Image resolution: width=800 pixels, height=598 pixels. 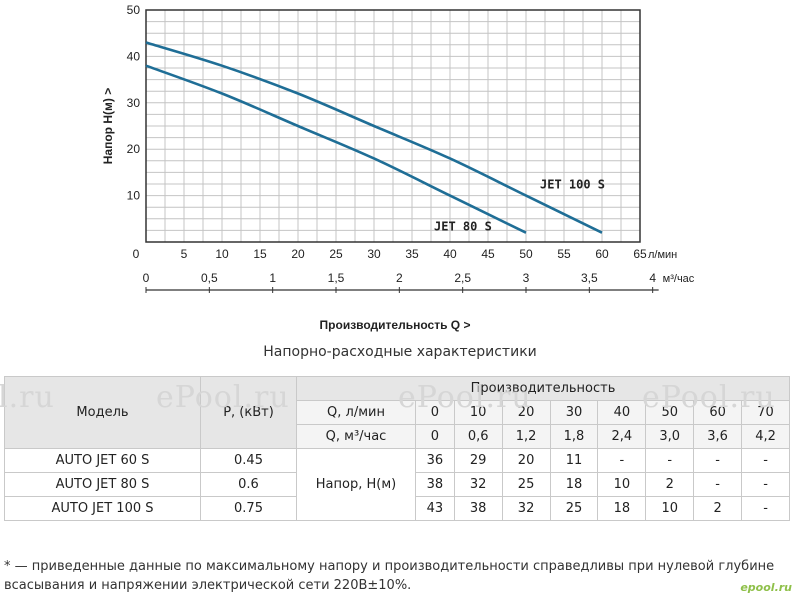 What do you see at coordinates (134, 149) in the screenshot?
I see `y-tick-label: 20` at bounding box center [134, 149].